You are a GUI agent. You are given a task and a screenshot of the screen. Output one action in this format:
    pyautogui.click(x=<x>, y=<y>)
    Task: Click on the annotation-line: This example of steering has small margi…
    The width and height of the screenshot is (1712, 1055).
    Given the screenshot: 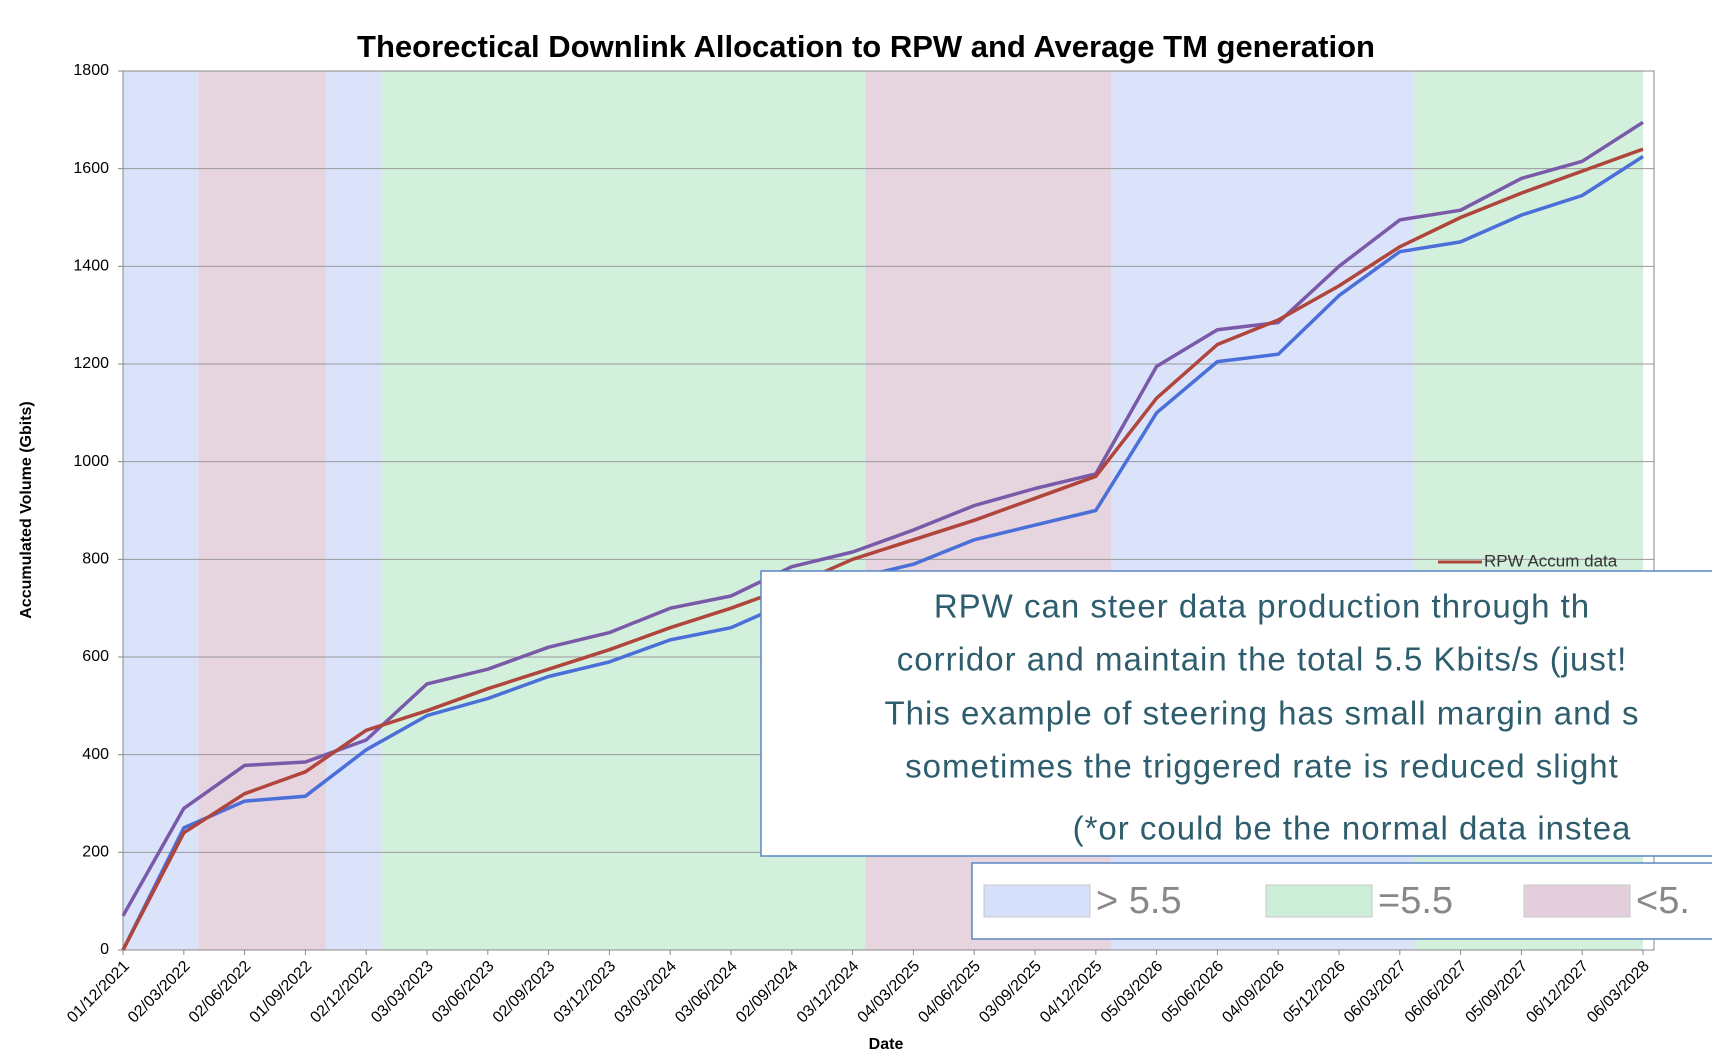 What is the action you would take?
    pyautogui.click(x=1262, y=713)
    